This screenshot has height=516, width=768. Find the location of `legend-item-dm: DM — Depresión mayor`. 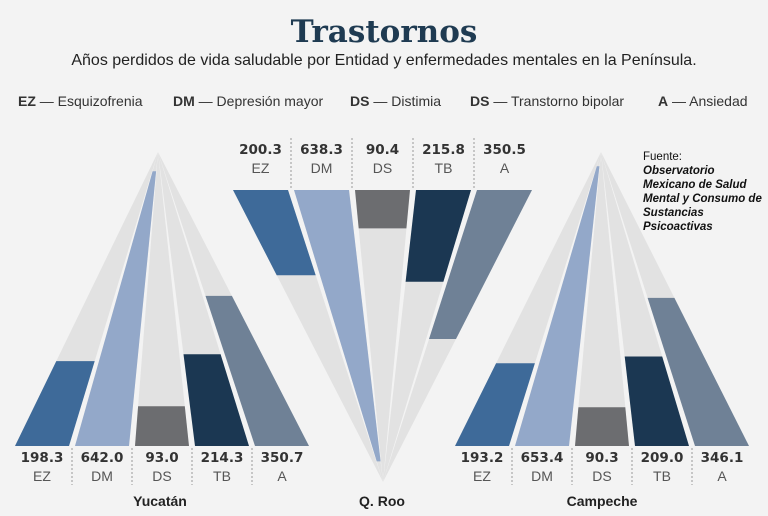

legend-item-dm: DM — Depresión mayor is located at coordinates (248, 101).